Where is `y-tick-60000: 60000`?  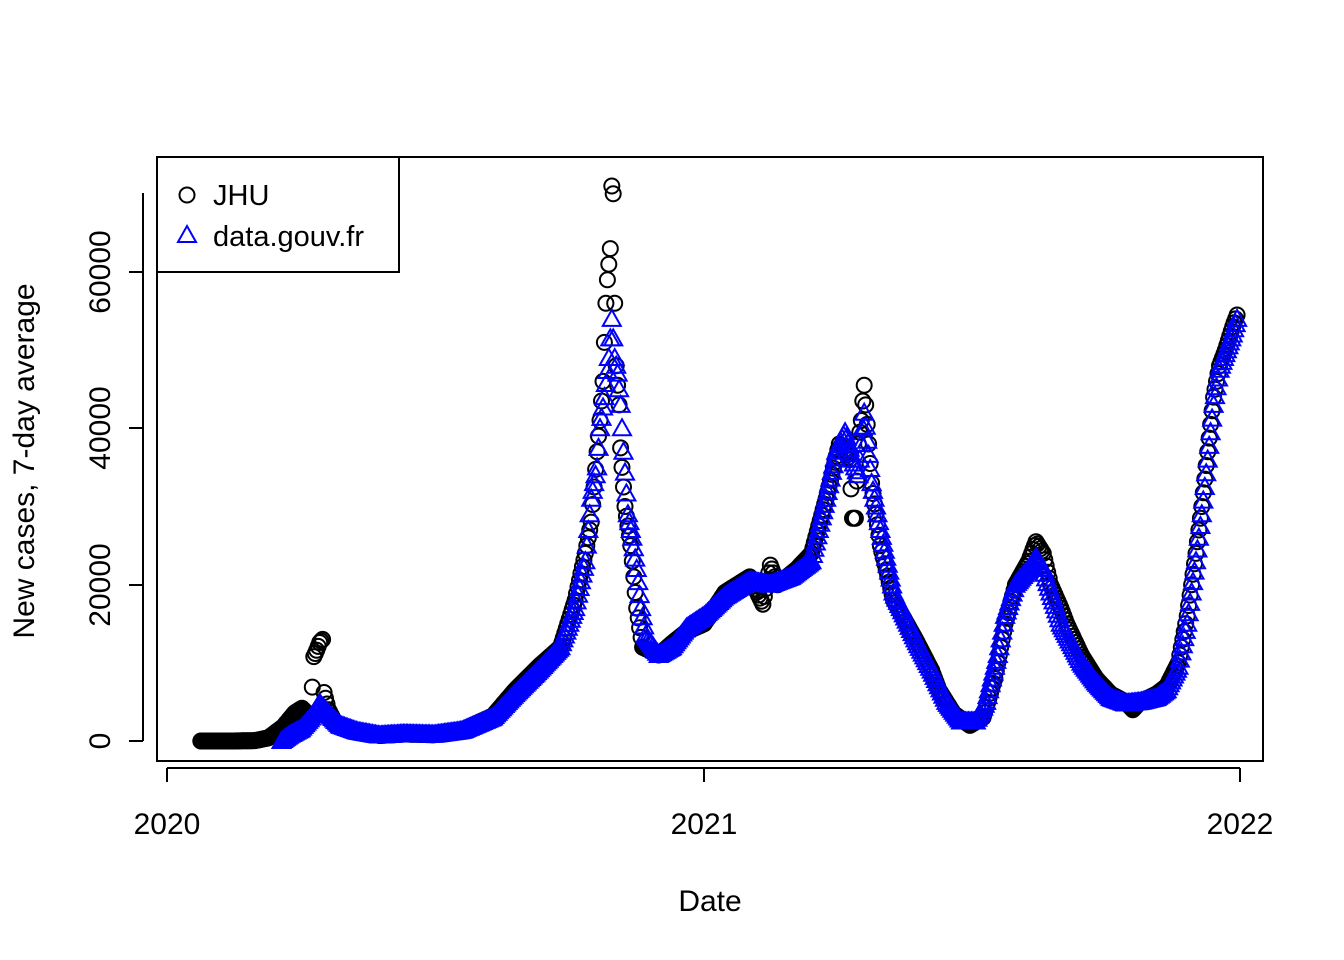
y-tick-60000: 60000 is located at coordinates (113, 272).